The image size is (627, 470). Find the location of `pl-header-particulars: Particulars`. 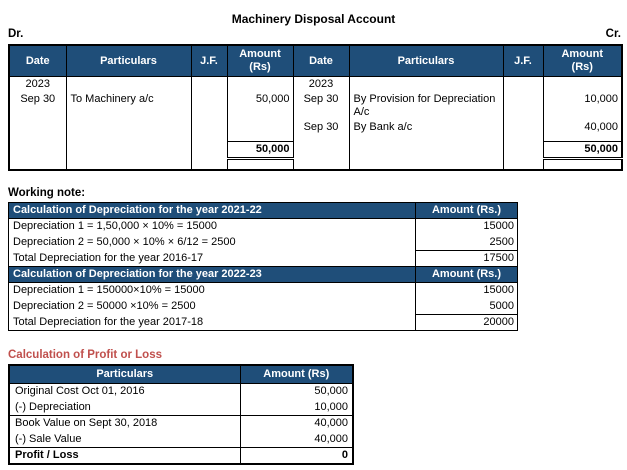

pl-header-particulars: Particulars is located at coordinates (124, 374).